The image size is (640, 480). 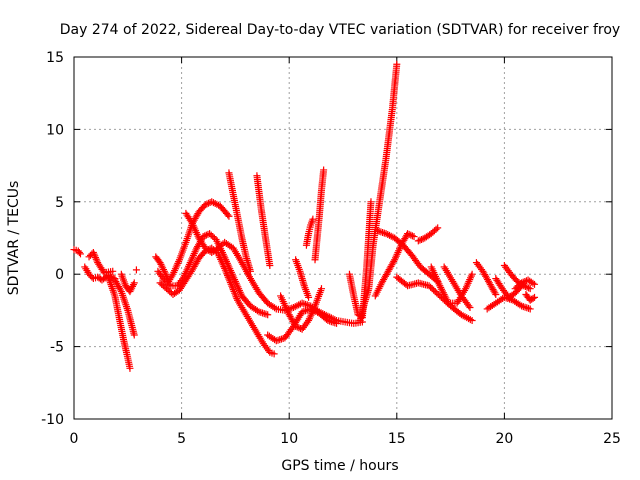 What do you see at coordinates (289, 439) in the screenshot?
I see `x-tick-label: 10` at bounding box center [289, 439].